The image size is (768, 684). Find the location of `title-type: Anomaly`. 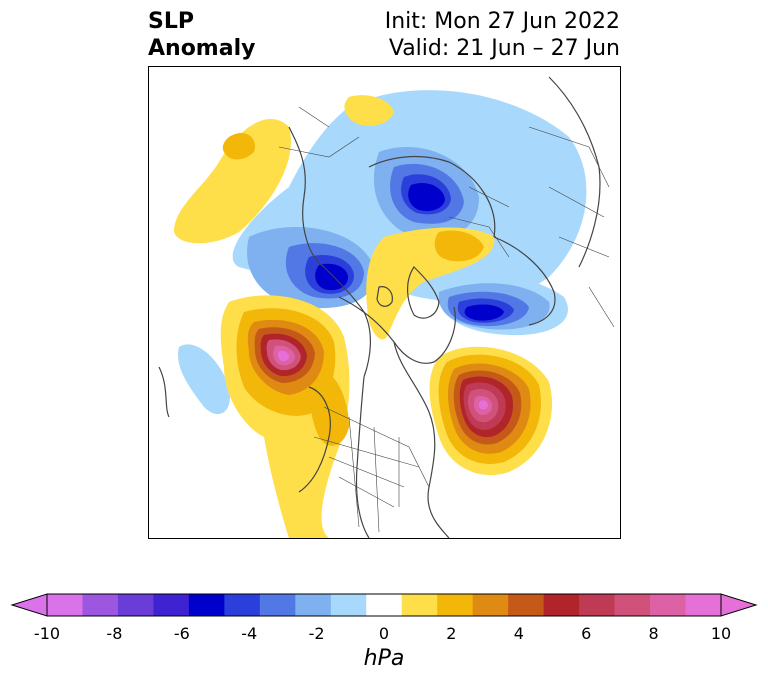

title-type: Anomaly is located at coordinates (202, 48).